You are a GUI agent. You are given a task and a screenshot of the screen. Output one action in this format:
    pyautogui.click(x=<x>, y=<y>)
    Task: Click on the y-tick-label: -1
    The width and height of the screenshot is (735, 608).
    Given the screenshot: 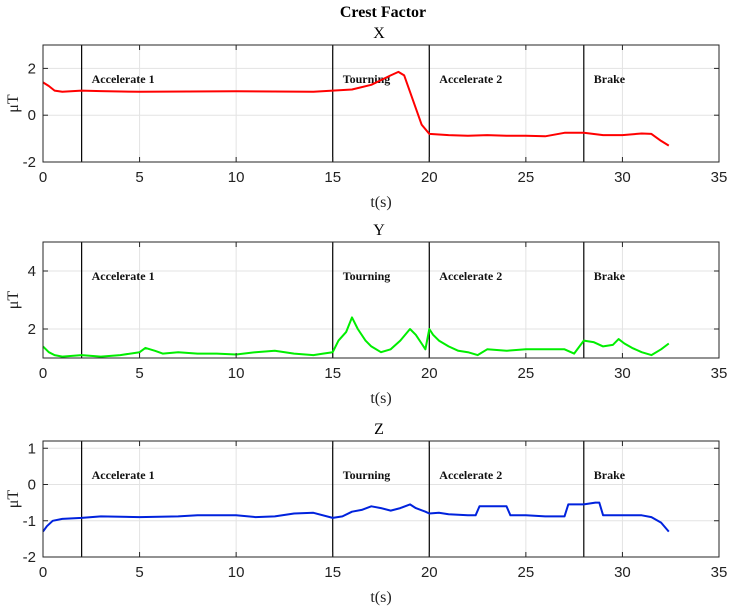 What is the action you would take?
    pyautogui.click(x=29, y=521)
    